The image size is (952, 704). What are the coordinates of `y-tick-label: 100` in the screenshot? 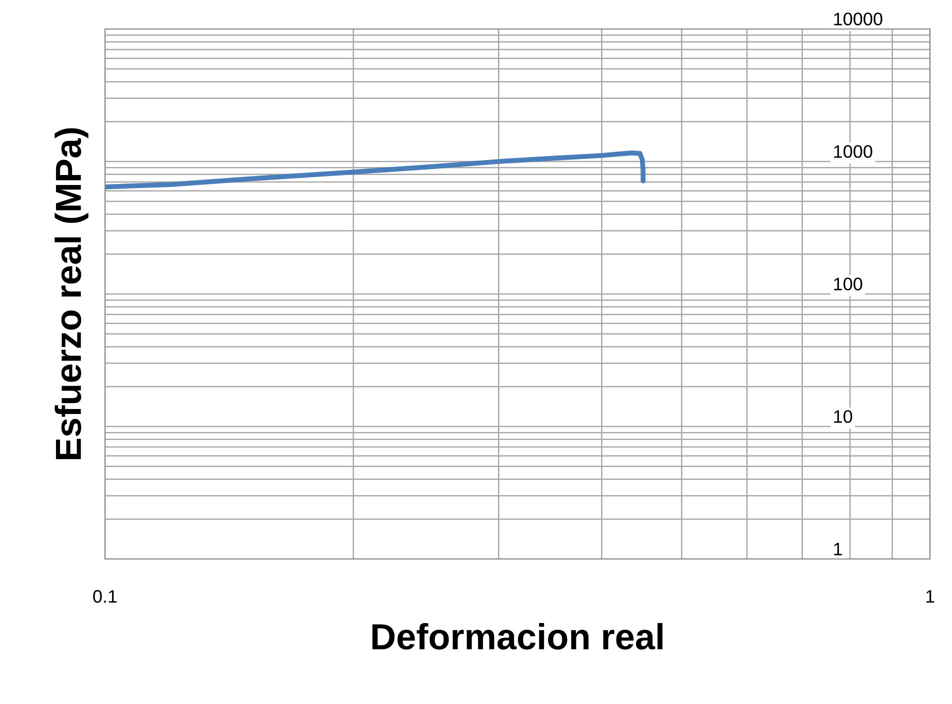 It's located at (848, 284).